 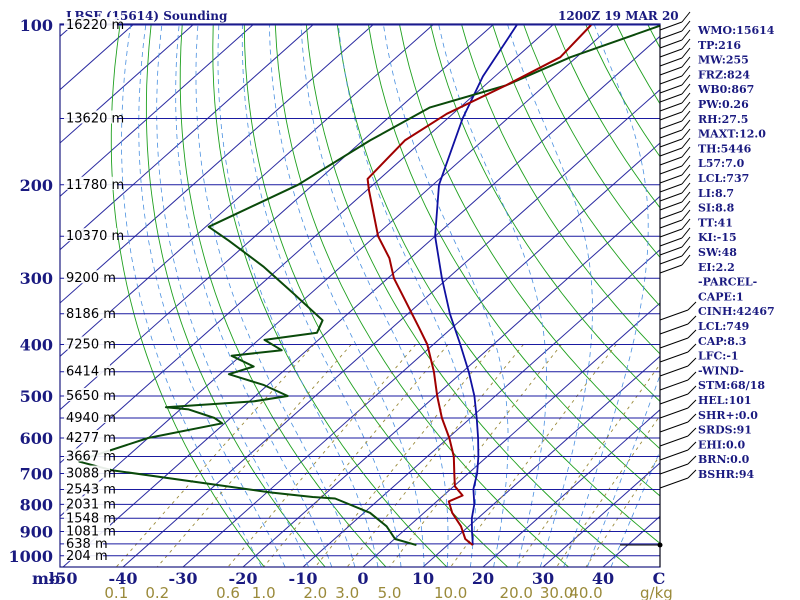 What do you see at coordinates (36, 25) in the screenshot?
I see `pressure-tick-label: 100` at bounding box center [36, 25].